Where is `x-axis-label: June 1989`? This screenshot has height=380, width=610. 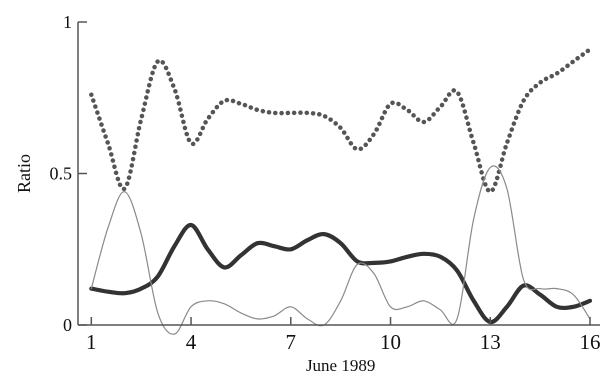
x-axis-label: June 1989 is located at coordinates (340, 365).